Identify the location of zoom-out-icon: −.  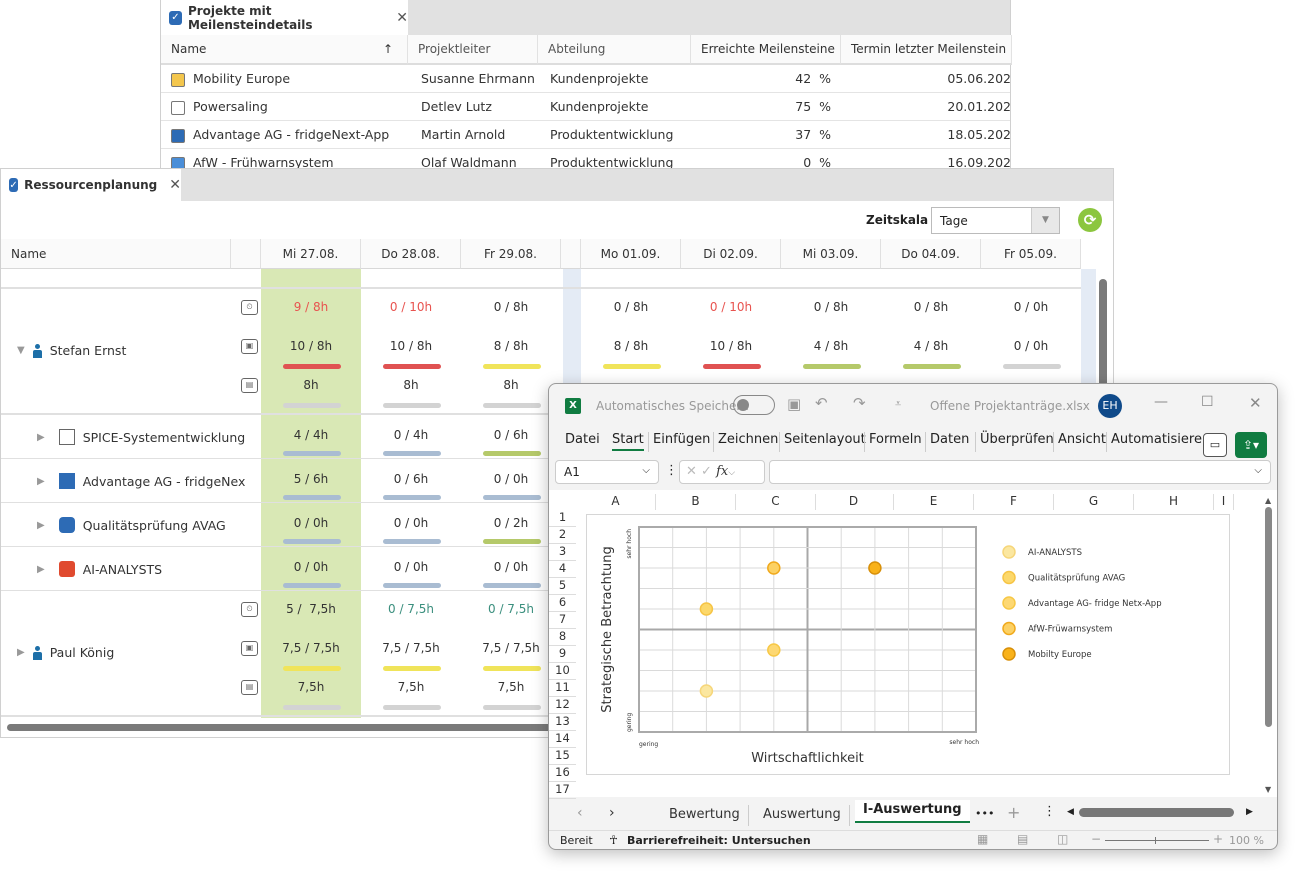
(1096, 839).